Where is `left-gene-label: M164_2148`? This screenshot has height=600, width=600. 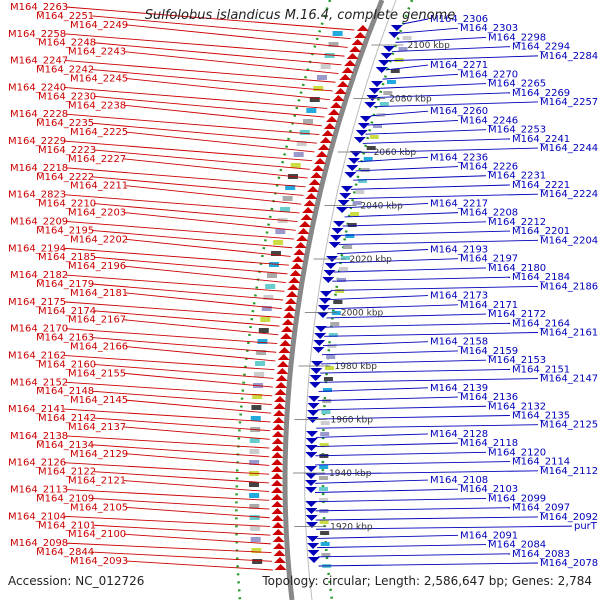
left-gene-label: M164_2148 is located at coordinates (65, 391).